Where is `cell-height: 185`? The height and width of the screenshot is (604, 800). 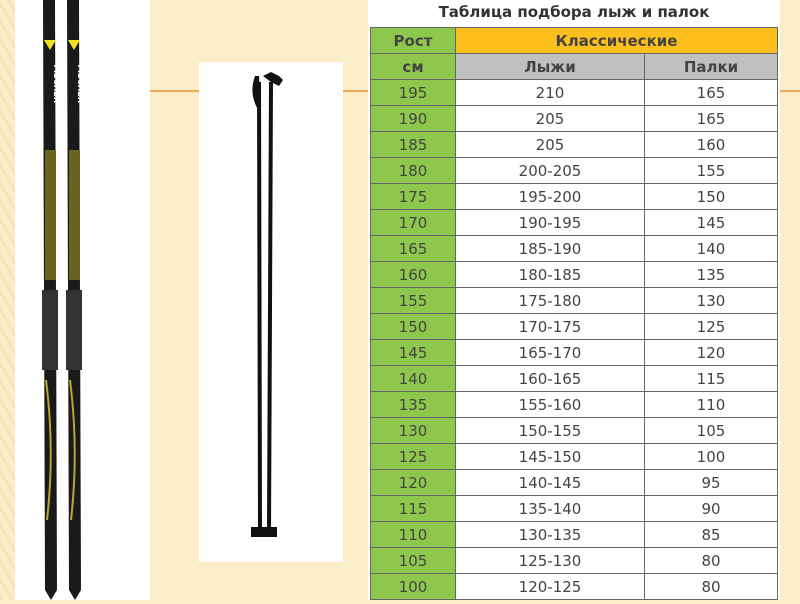 cell-height: 185 is located at coordinates (413, 144).